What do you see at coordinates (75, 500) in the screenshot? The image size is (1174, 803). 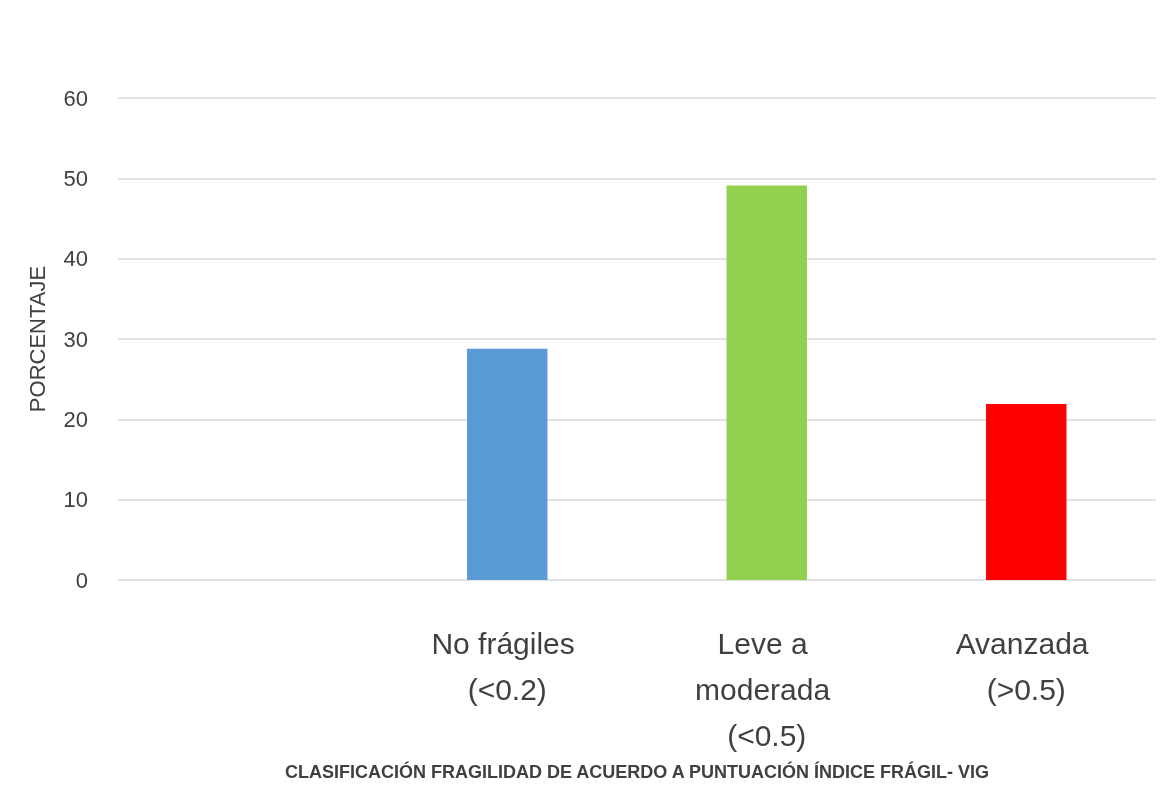 I see `y-tick-label: 10` at bounding box center [75, 500].